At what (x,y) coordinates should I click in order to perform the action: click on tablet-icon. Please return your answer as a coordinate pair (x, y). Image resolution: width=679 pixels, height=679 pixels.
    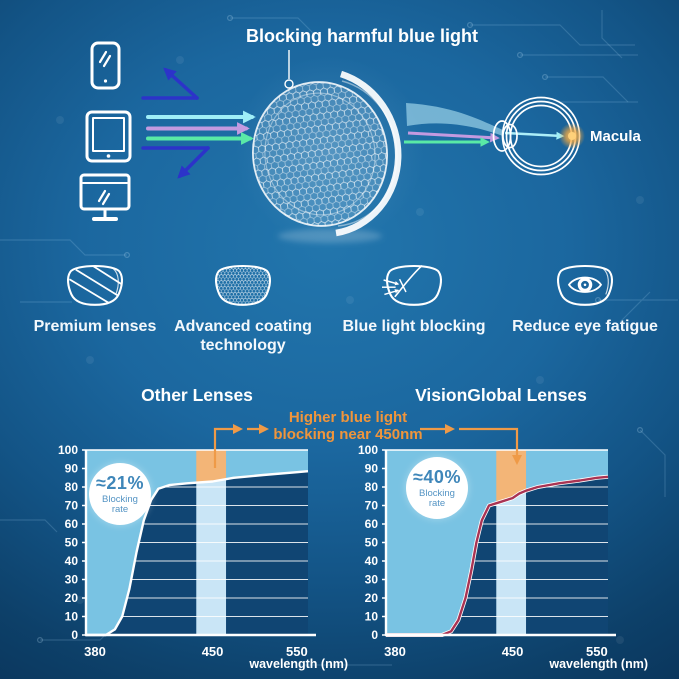
    Looking at the image, I should click on (108, 136).